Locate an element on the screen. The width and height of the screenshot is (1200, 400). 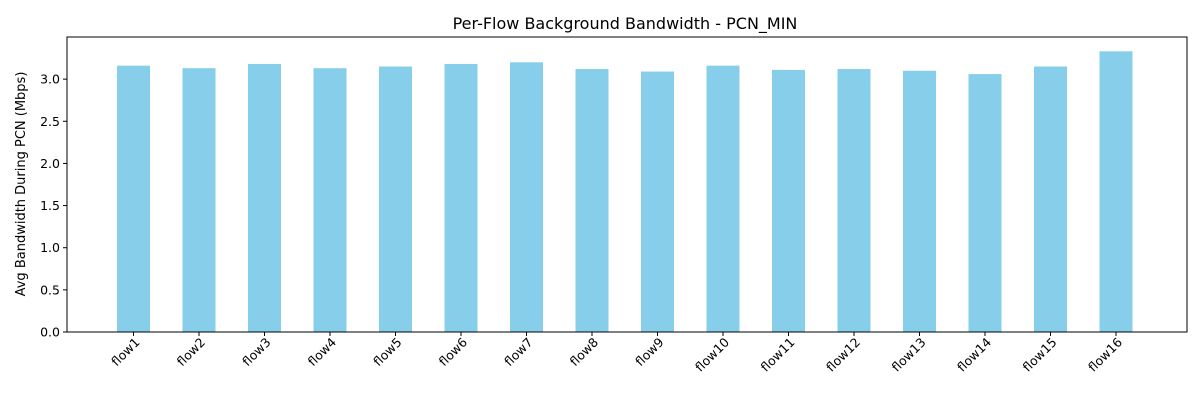
x-tick-label: flow12 is located at coordinates (843, 355).